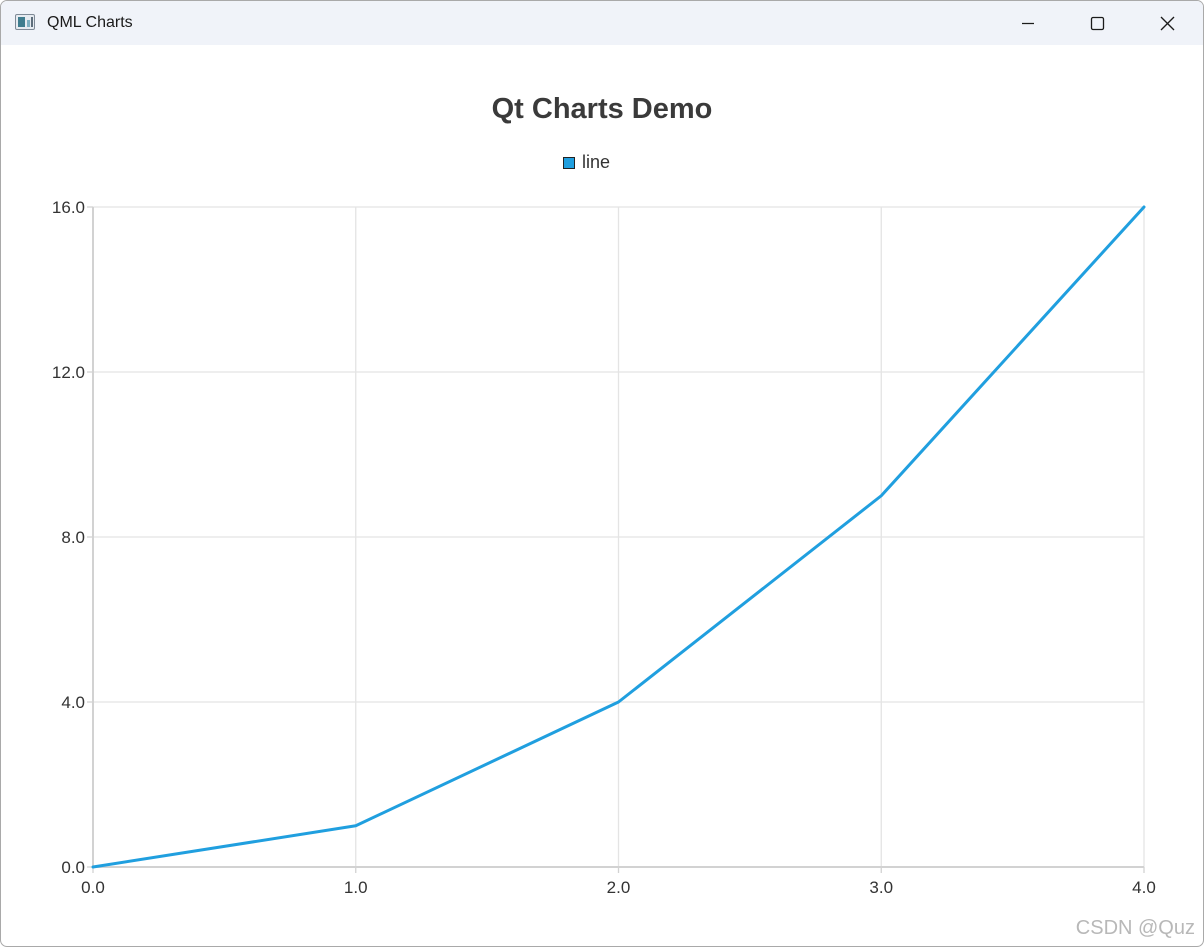 The width and height of the screenshot is (1204, 947). I want to click on maximize-icon, so click(1097, 23).